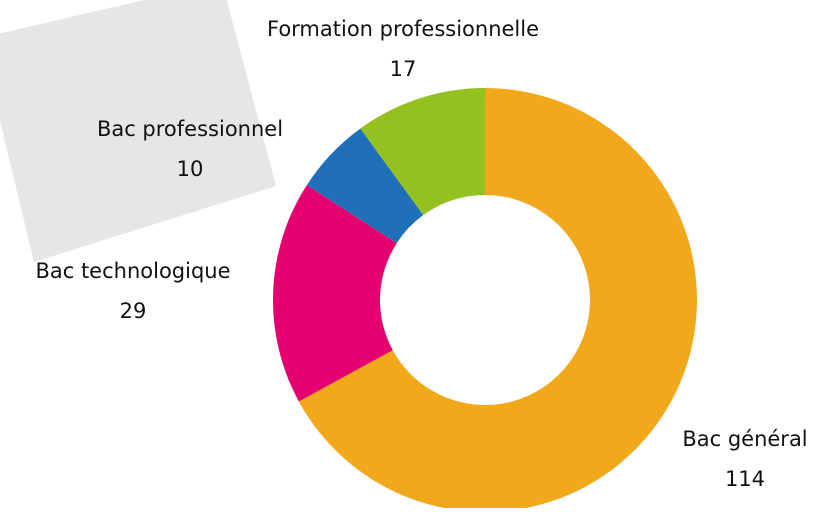  What do you see at coordinates (190, 169) in the screenshot?
I see `slice-value: 10` at bounding box center [190, 169].